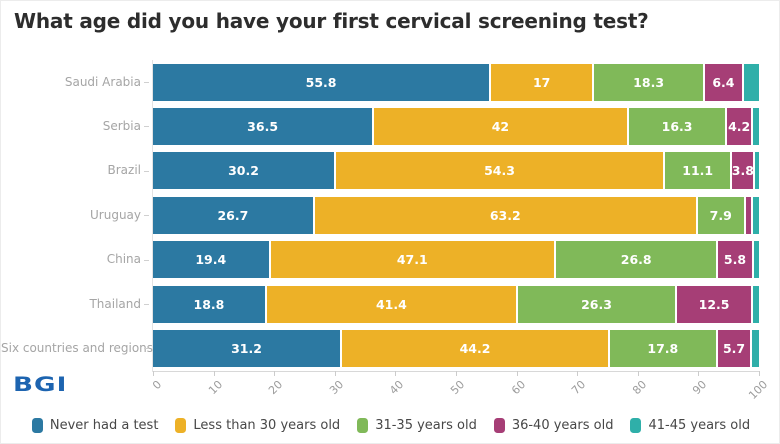 This screenshot has width=780, height=444. I want to click on chart-row: Serbia 36.5 42 16.3 4.2, so click(390, 126).